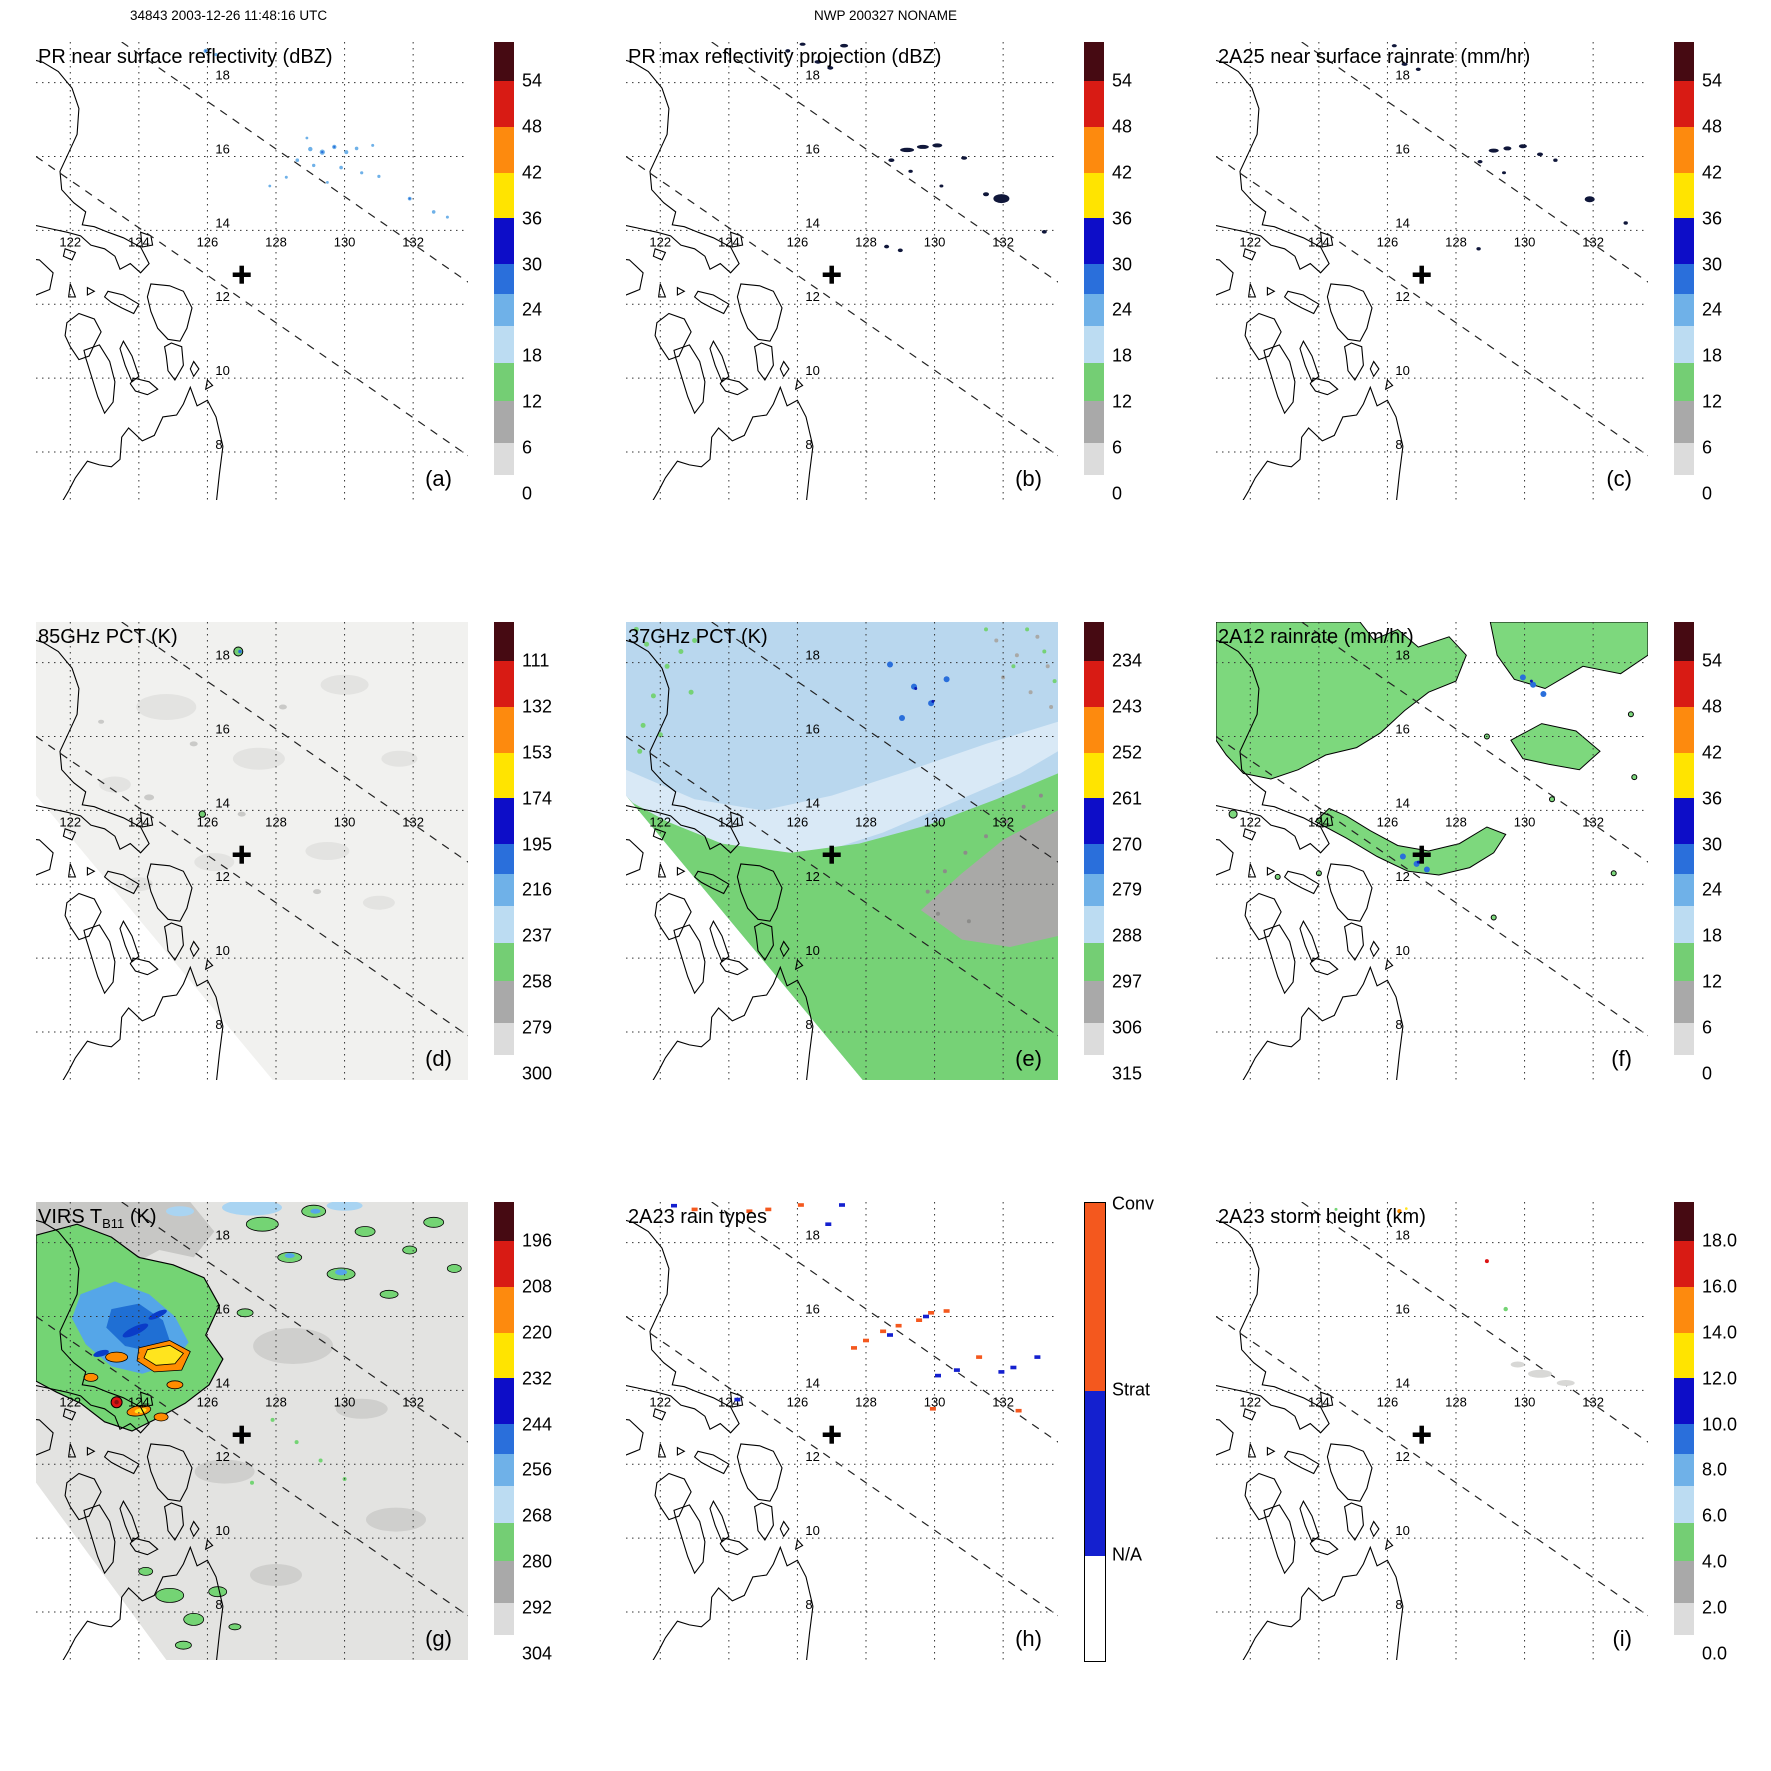  I want to click on colorbar-tick-label: 12, so click(532, 401).